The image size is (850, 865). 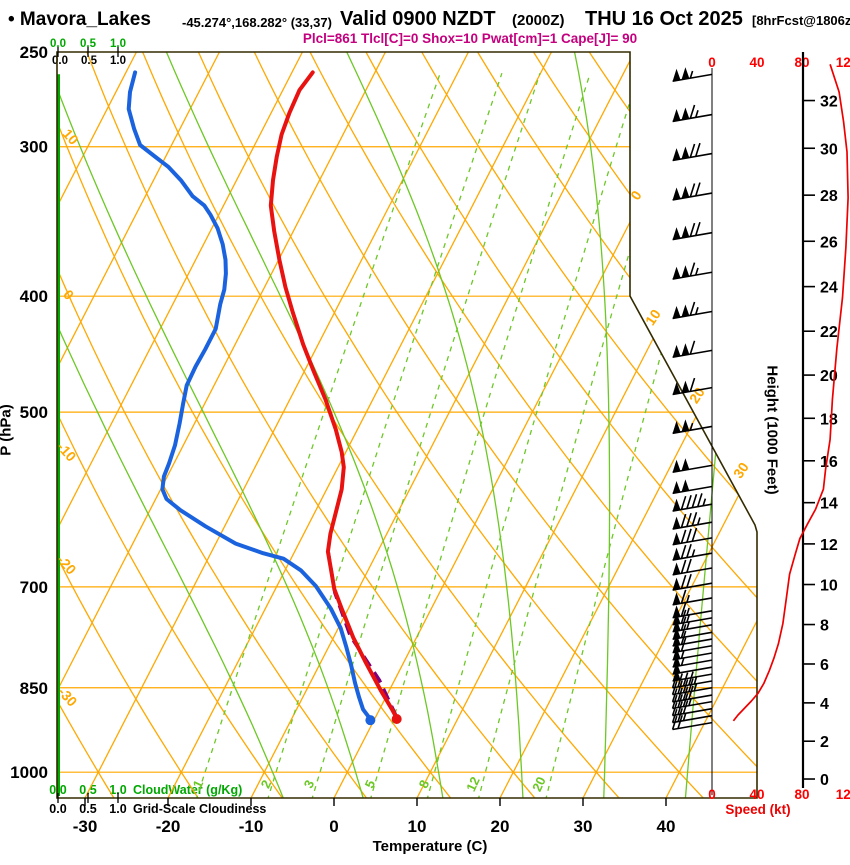 I want to click on svg-text: 26, so click(x=829, y=242).